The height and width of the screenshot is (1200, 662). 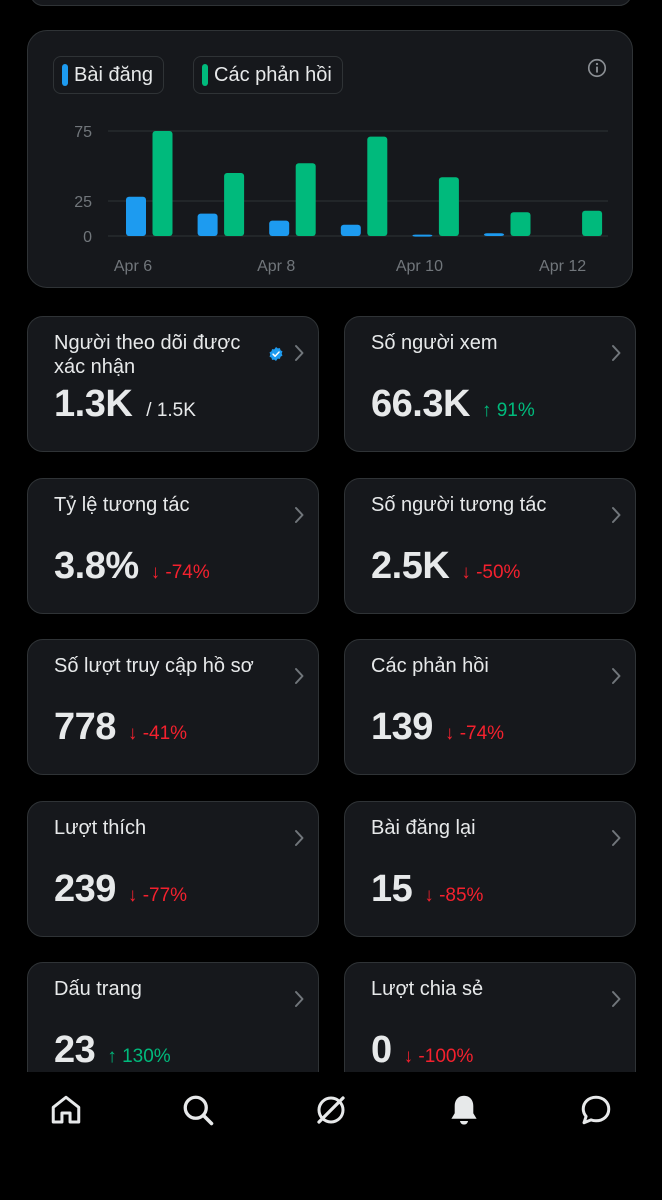 What do you see at coordinates (85, 727) in the screenshot?
I see `stat-value: 778` at bounding box center [85, 727].